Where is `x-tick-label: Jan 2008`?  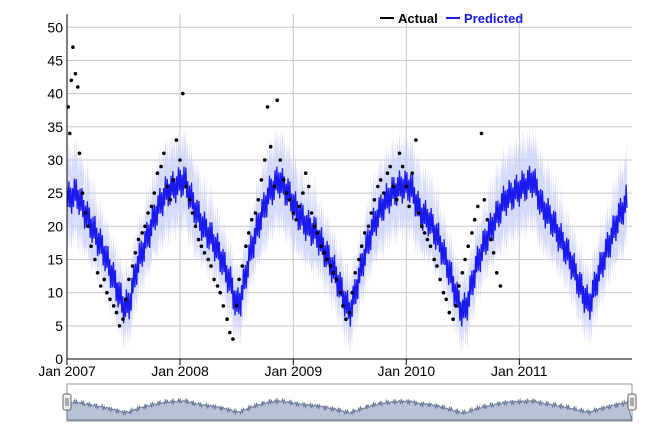 x-tick-label: Jan 2008 is located at coordinates (180, 371).